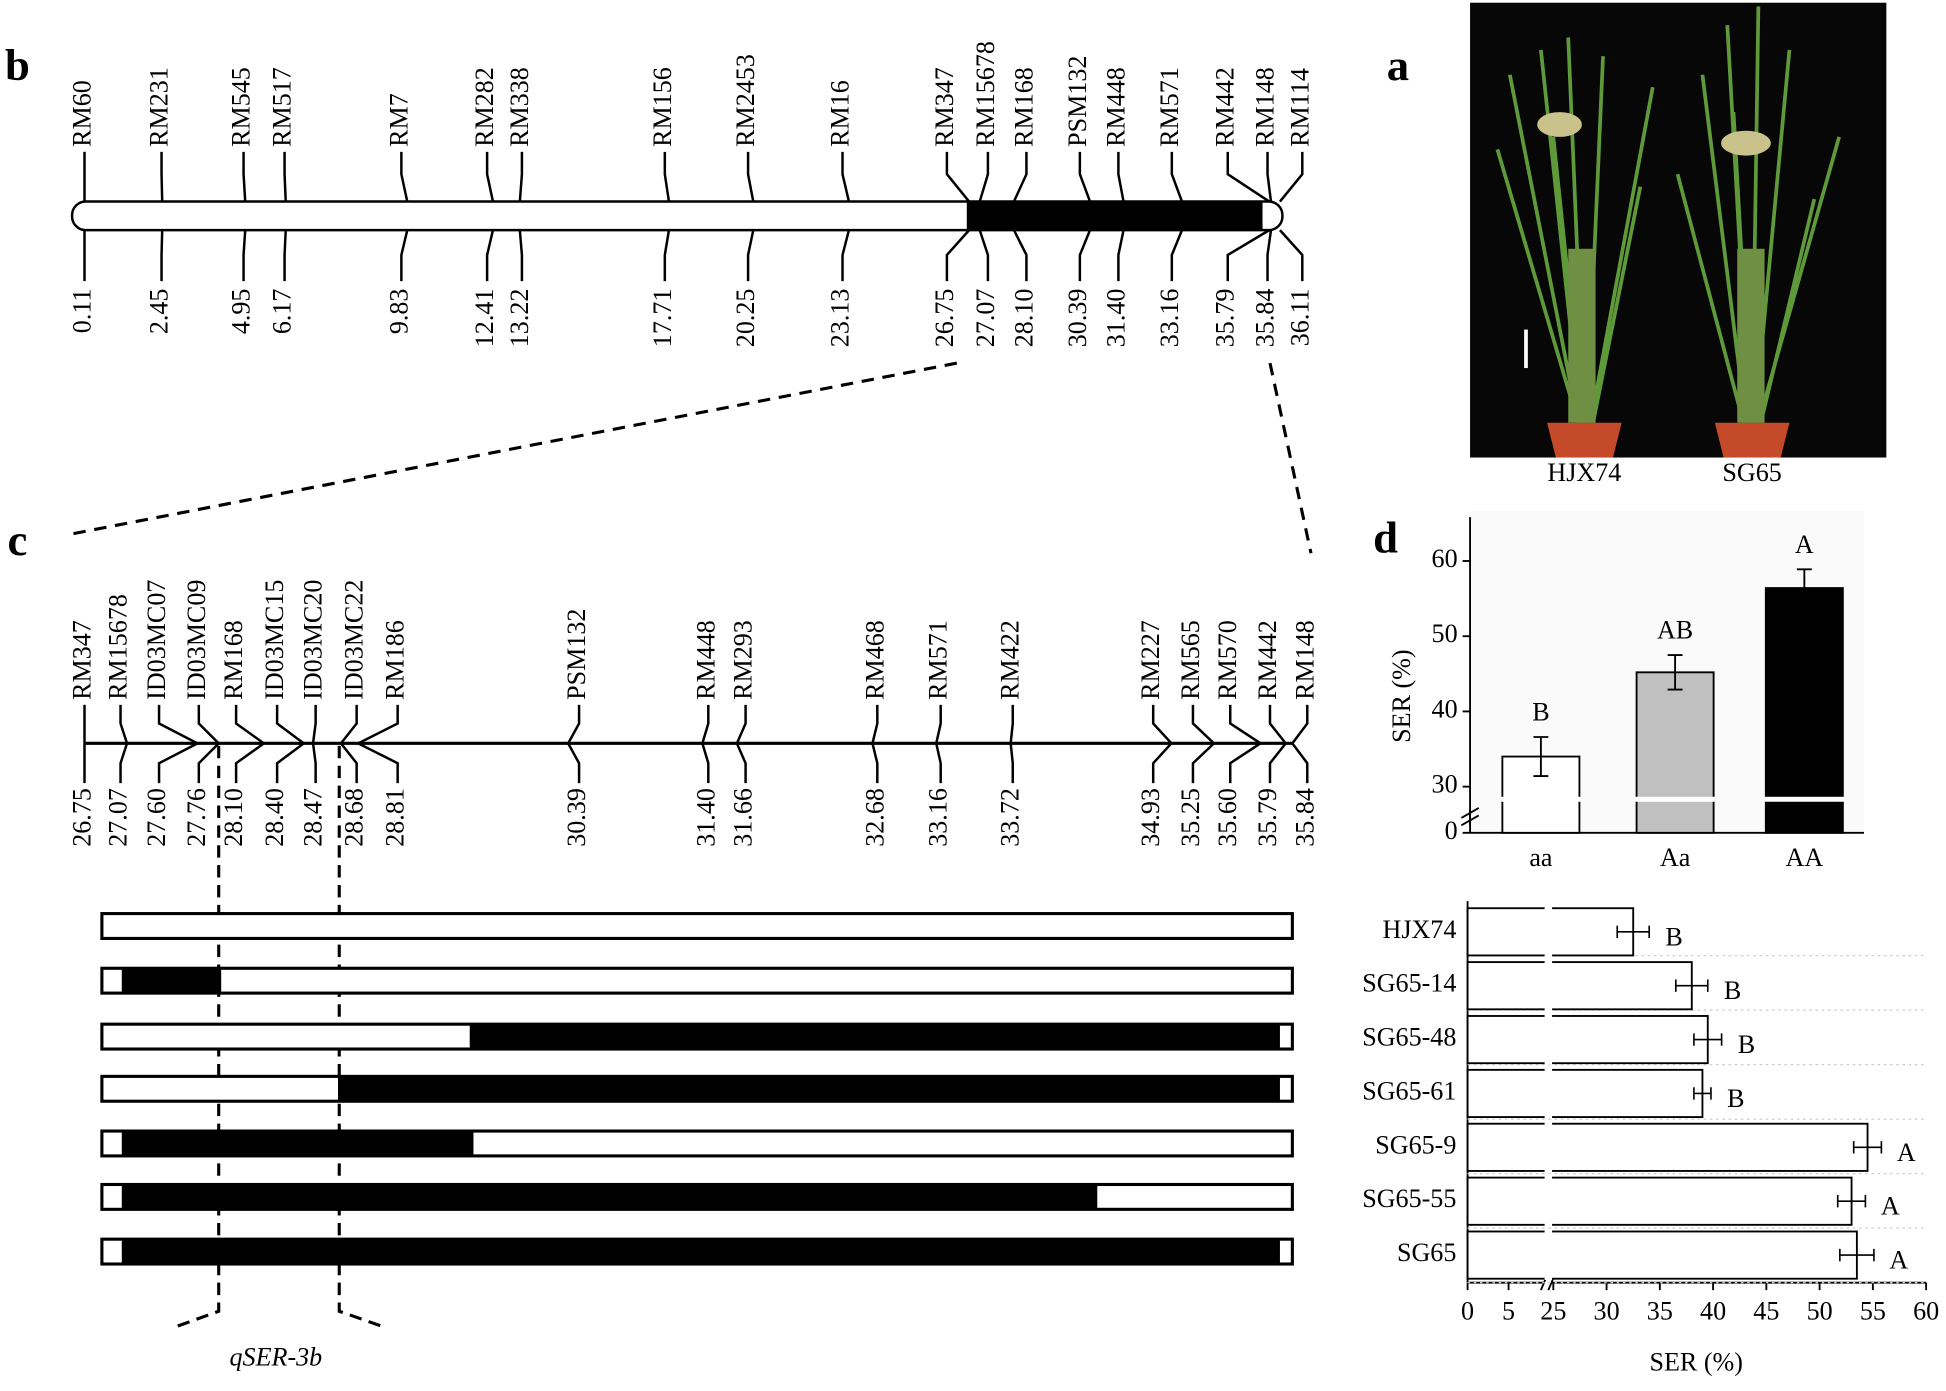 The width and height of the screenshot is (1946, 1391). What do you see at coordinates (944, 318) in the screenshot?
I see `marker-position: 26.75` at bounding box center [944, 318].